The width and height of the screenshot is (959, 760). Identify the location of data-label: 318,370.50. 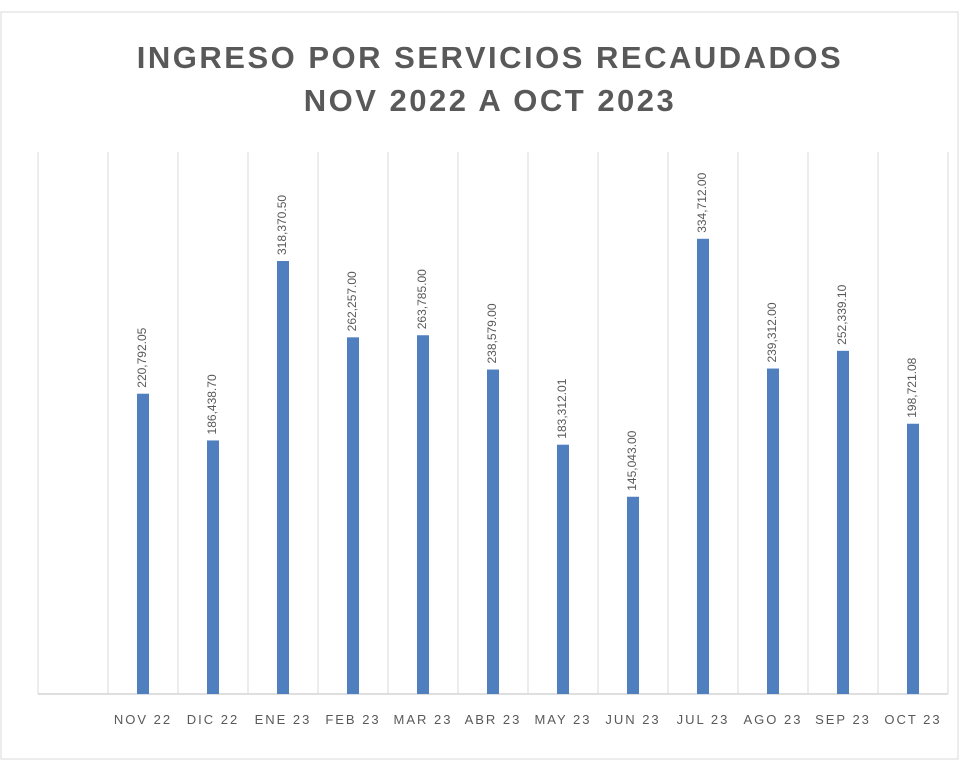
(282, 225).